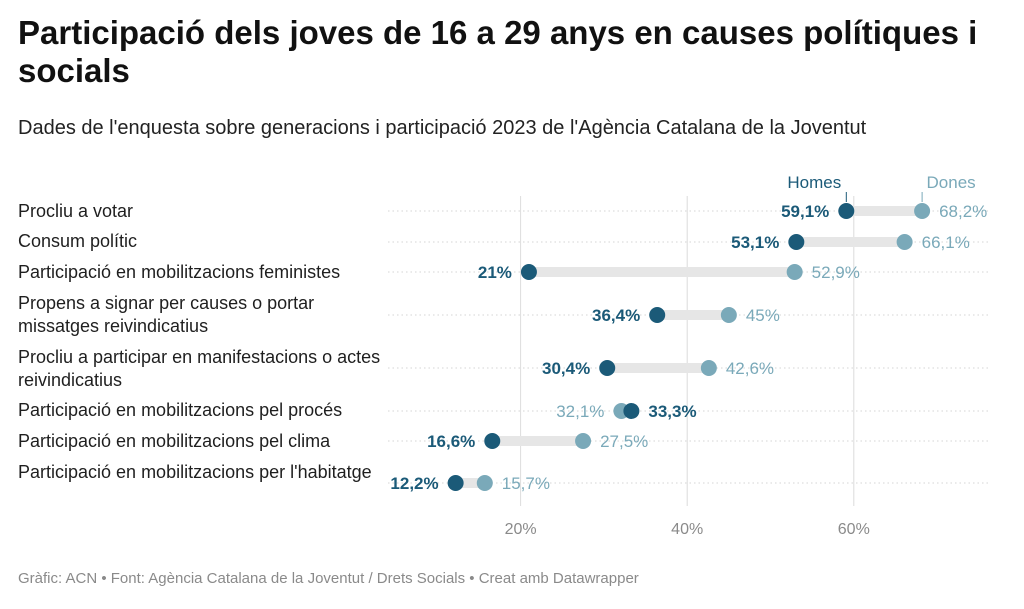 This screenshot has width=1024, height=609. What do you see at coordinates (451, 441) in the screenshot?
I see `value-label-homes: 16,6%` at bounding box center [451, 441].